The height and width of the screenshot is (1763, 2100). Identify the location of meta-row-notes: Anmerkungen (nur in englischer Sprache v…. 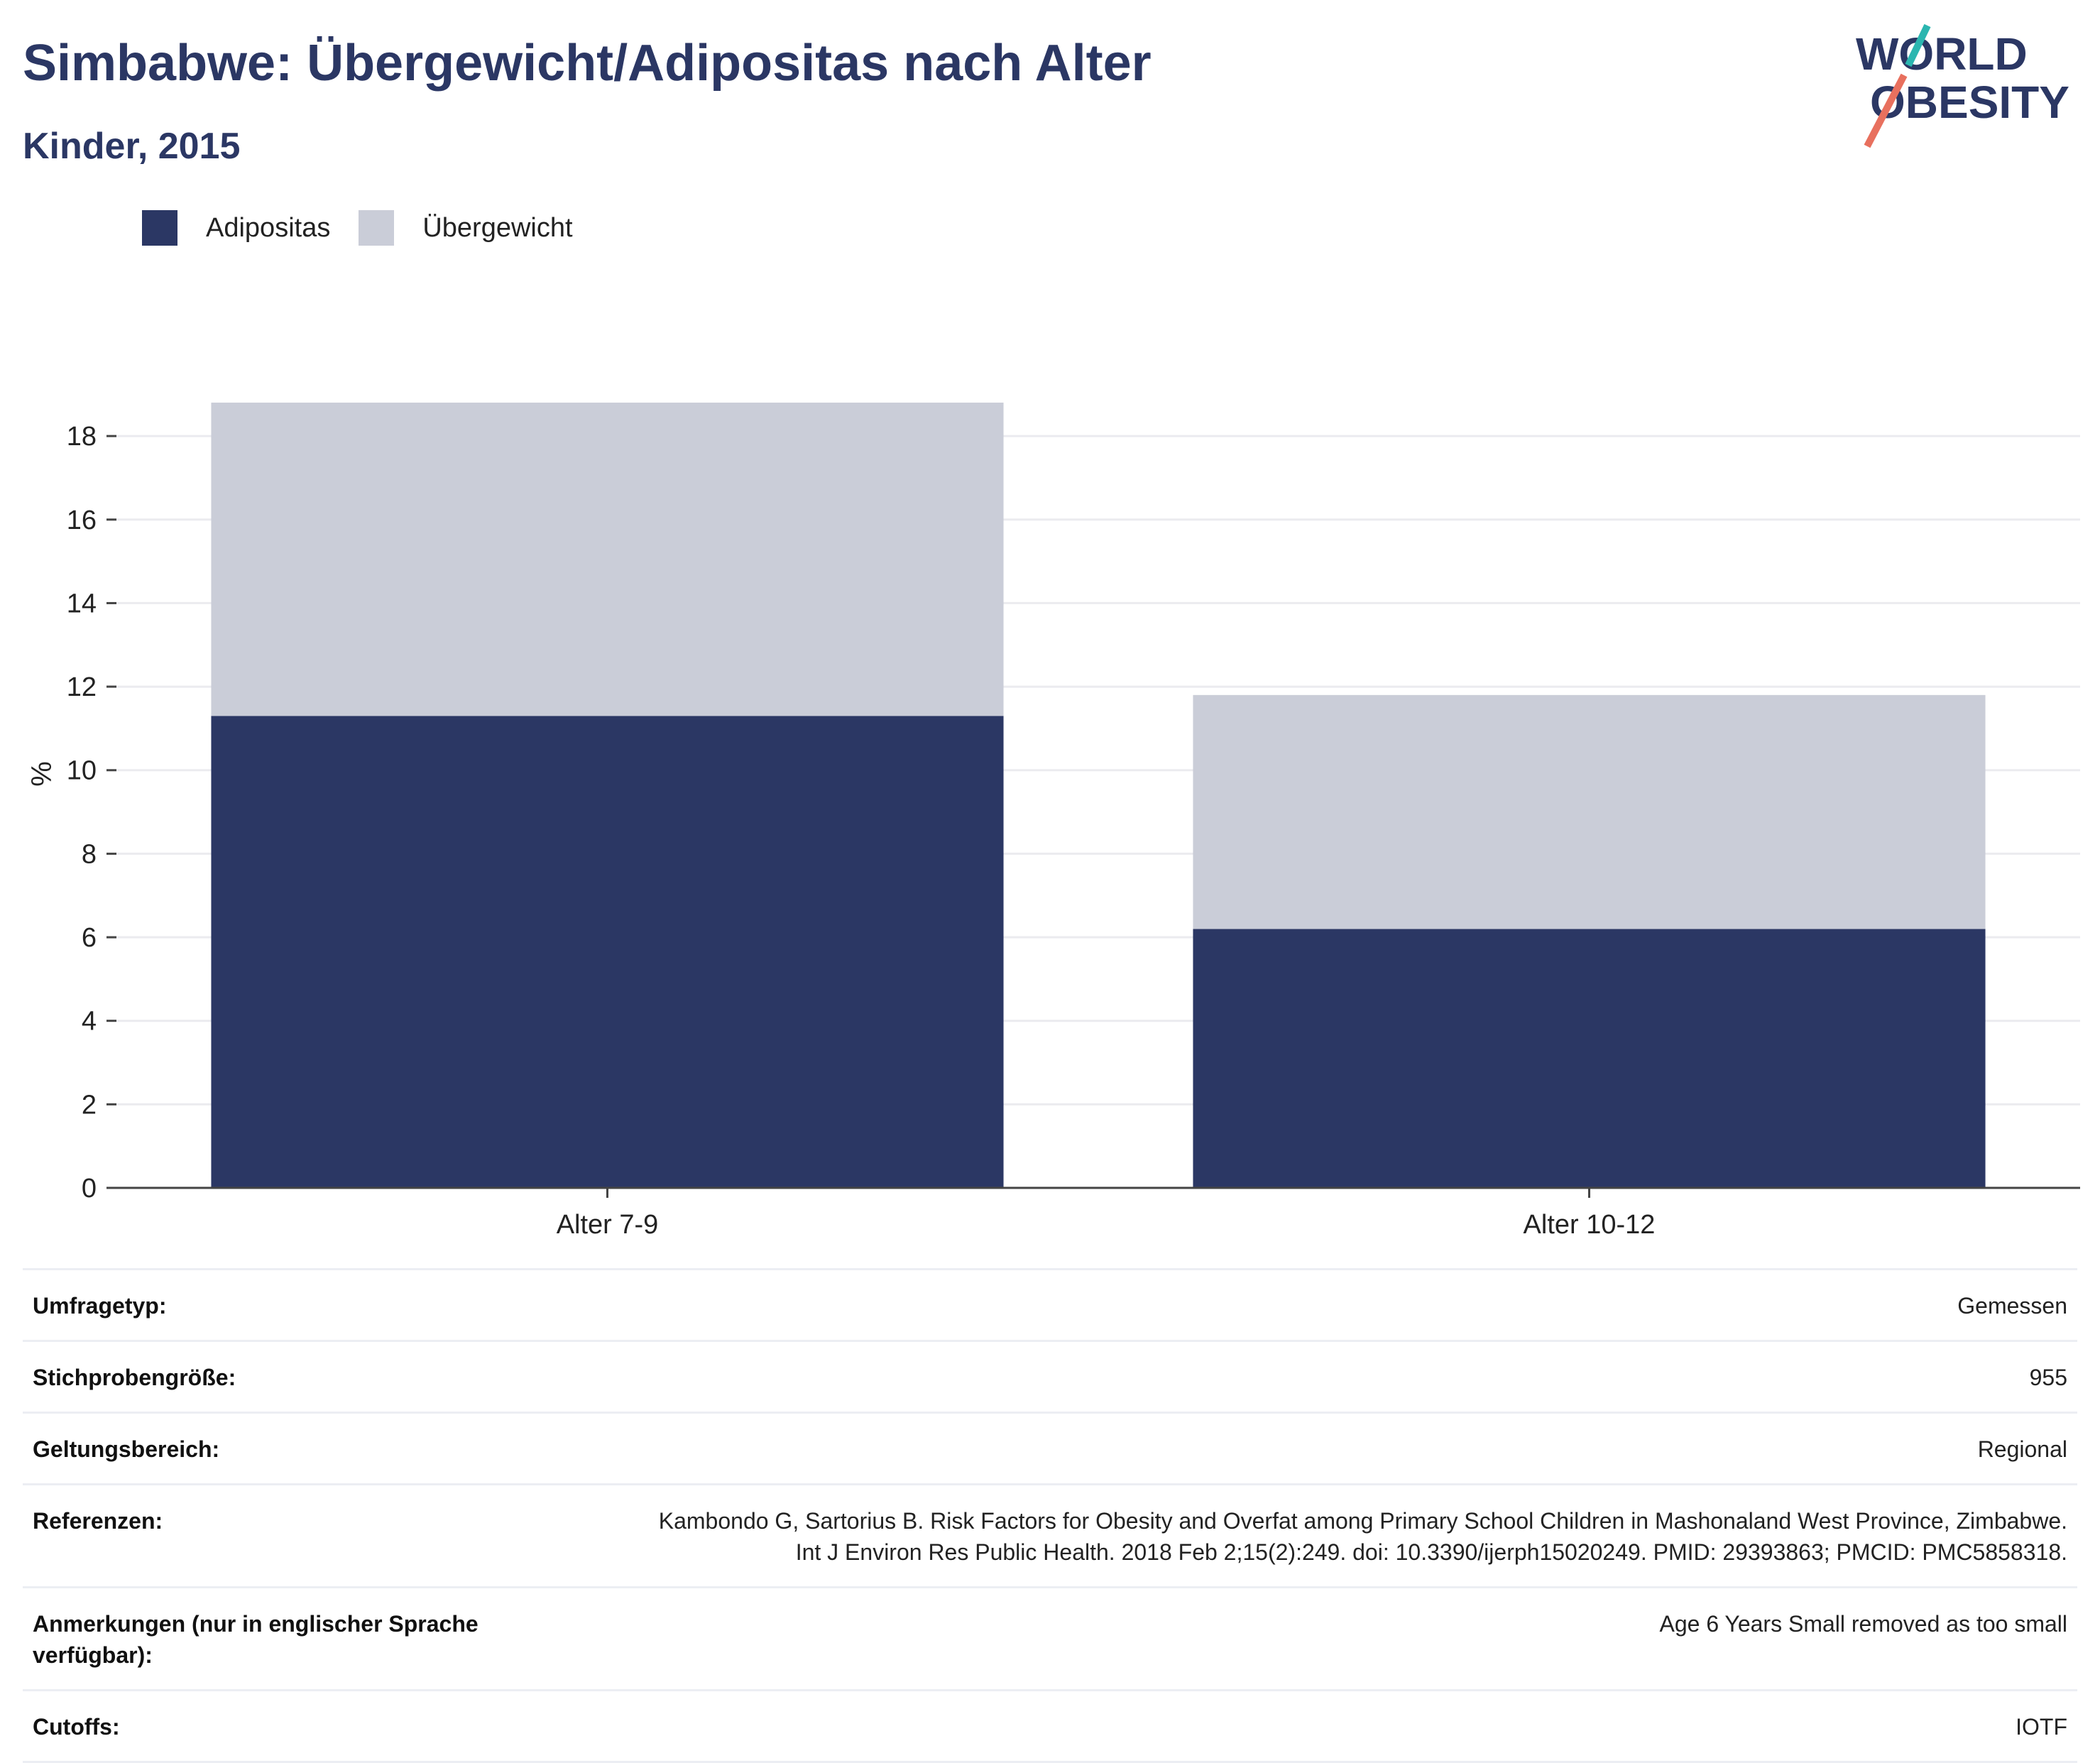
(1050, 1639).